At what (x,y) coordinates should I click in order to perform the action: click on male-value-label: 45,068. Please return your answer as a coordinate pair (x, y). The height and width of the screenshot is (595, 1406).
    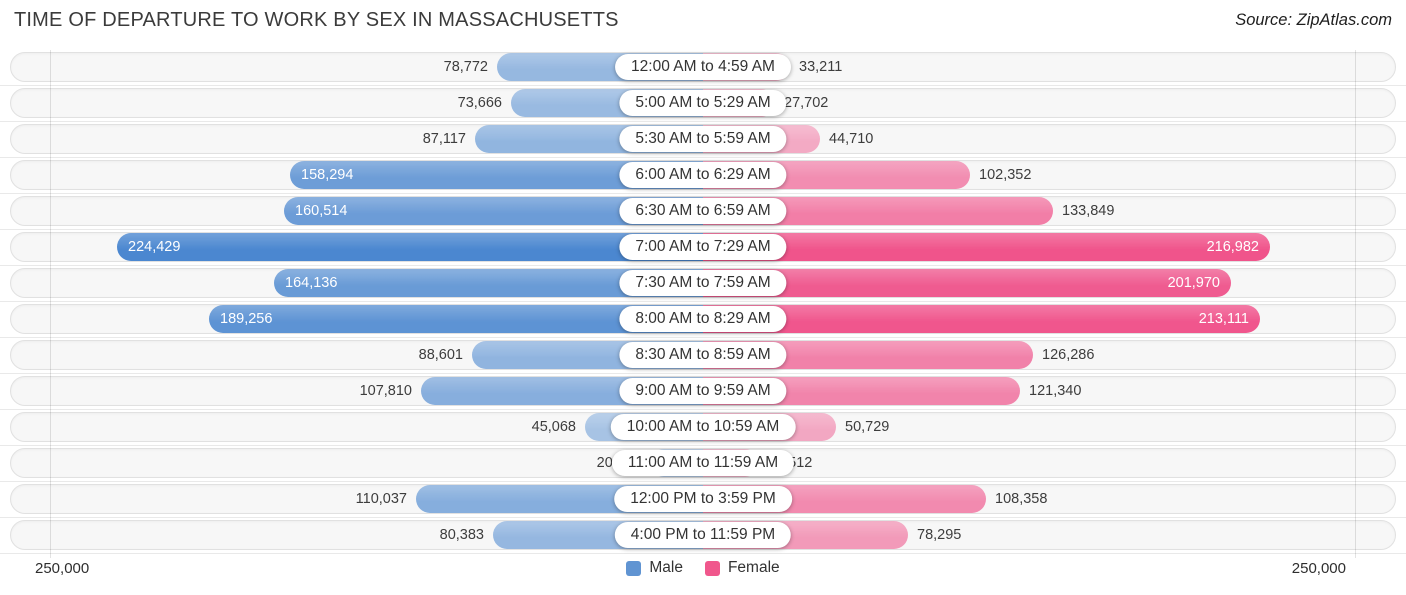
    Looking at the image, I should click on (553, 427).